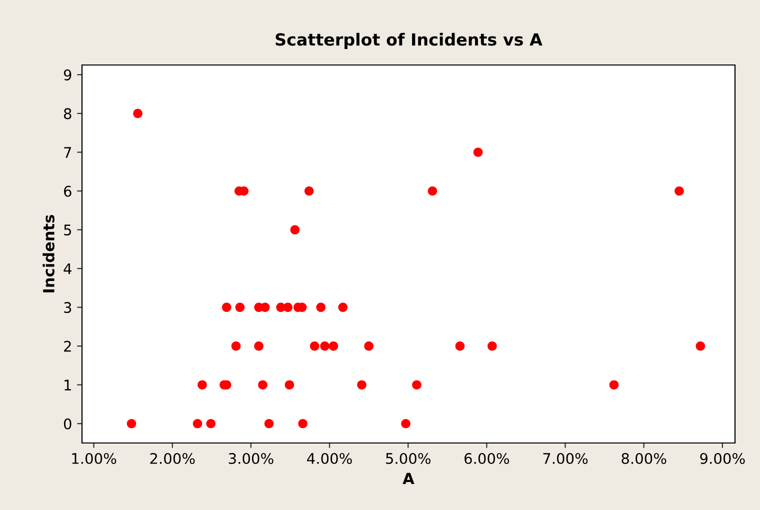 The image size is (760, 510). I want to click on x-tick-label: 8.00%, so click(644, 458).